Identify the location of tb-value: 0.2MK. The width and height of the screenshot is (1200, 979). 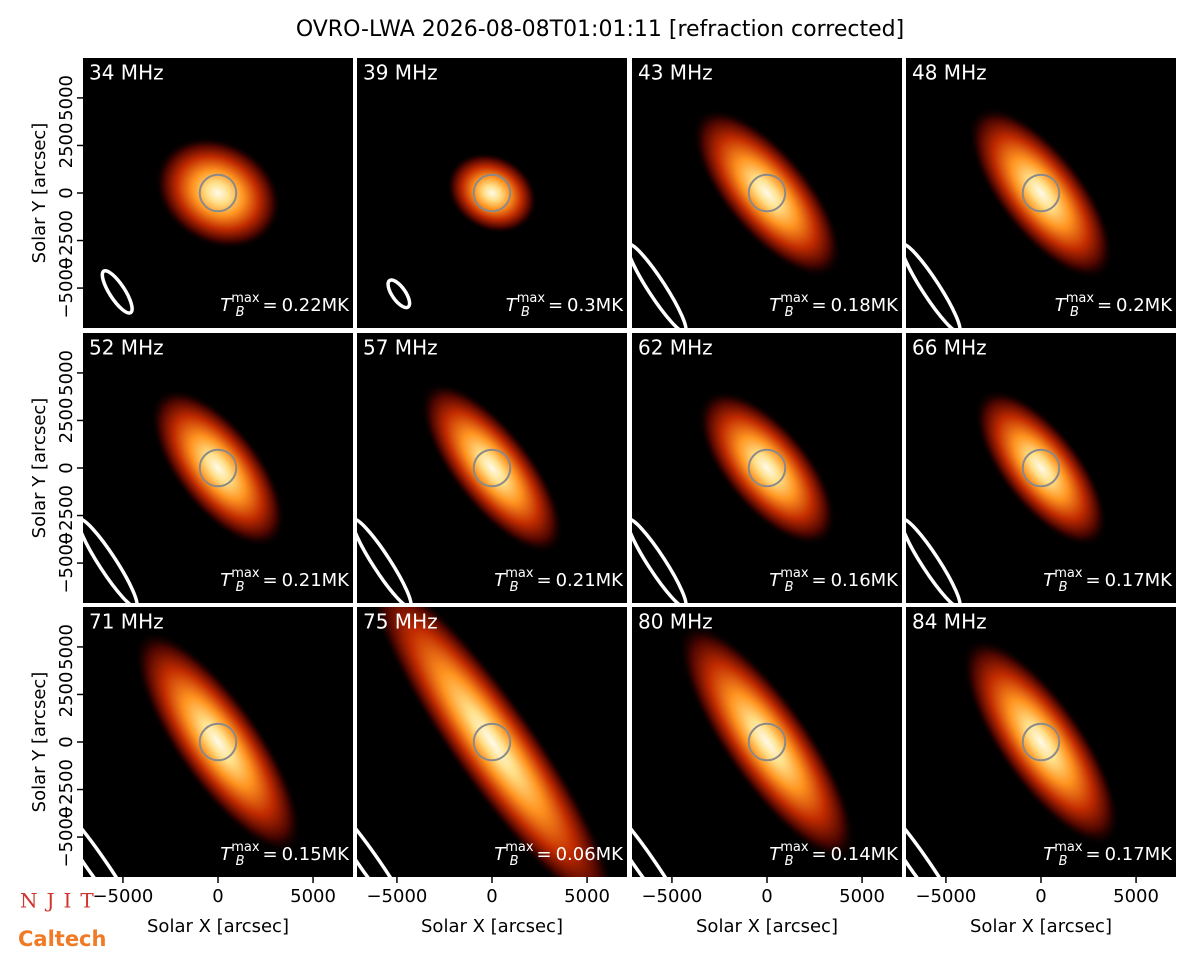
(1144, 305).